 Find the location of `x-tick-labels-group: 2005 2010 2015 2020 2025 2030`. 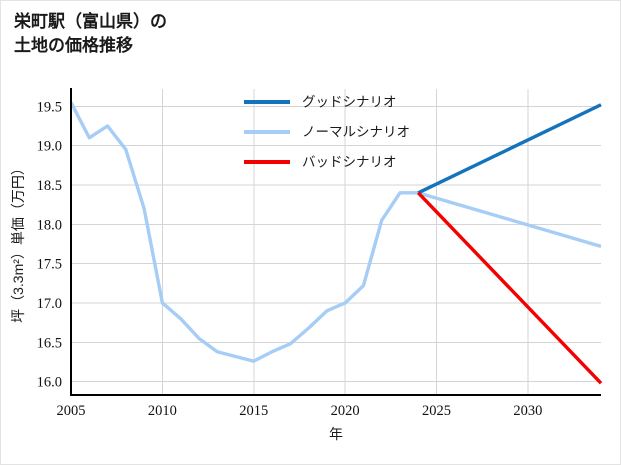

x-tick-labels-group: 2005 2010 2015 2020 2025 2030 is located at coordinates (300, 411).